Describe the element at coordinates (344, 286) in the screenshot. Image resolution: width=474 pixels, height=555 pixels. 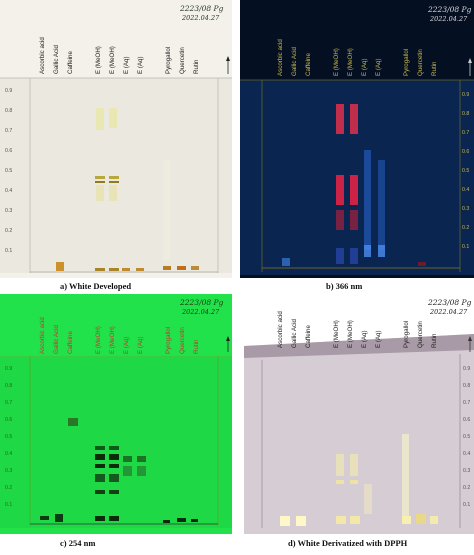
I see `caption-b: b) 366 nm` at that location.